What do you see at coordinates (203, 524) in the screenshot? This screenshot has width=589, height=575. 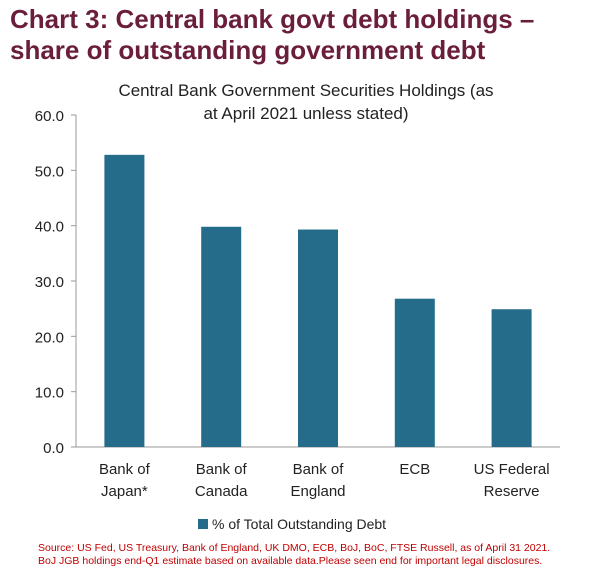 I see `legend-swatch` at bounding box center [203, 524].